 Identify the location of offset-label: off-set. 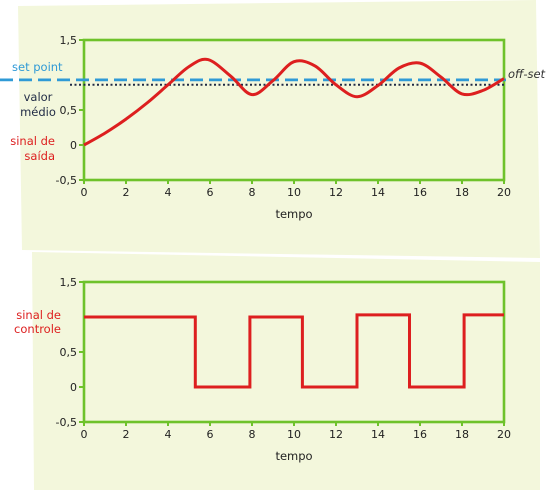
(527, 74).